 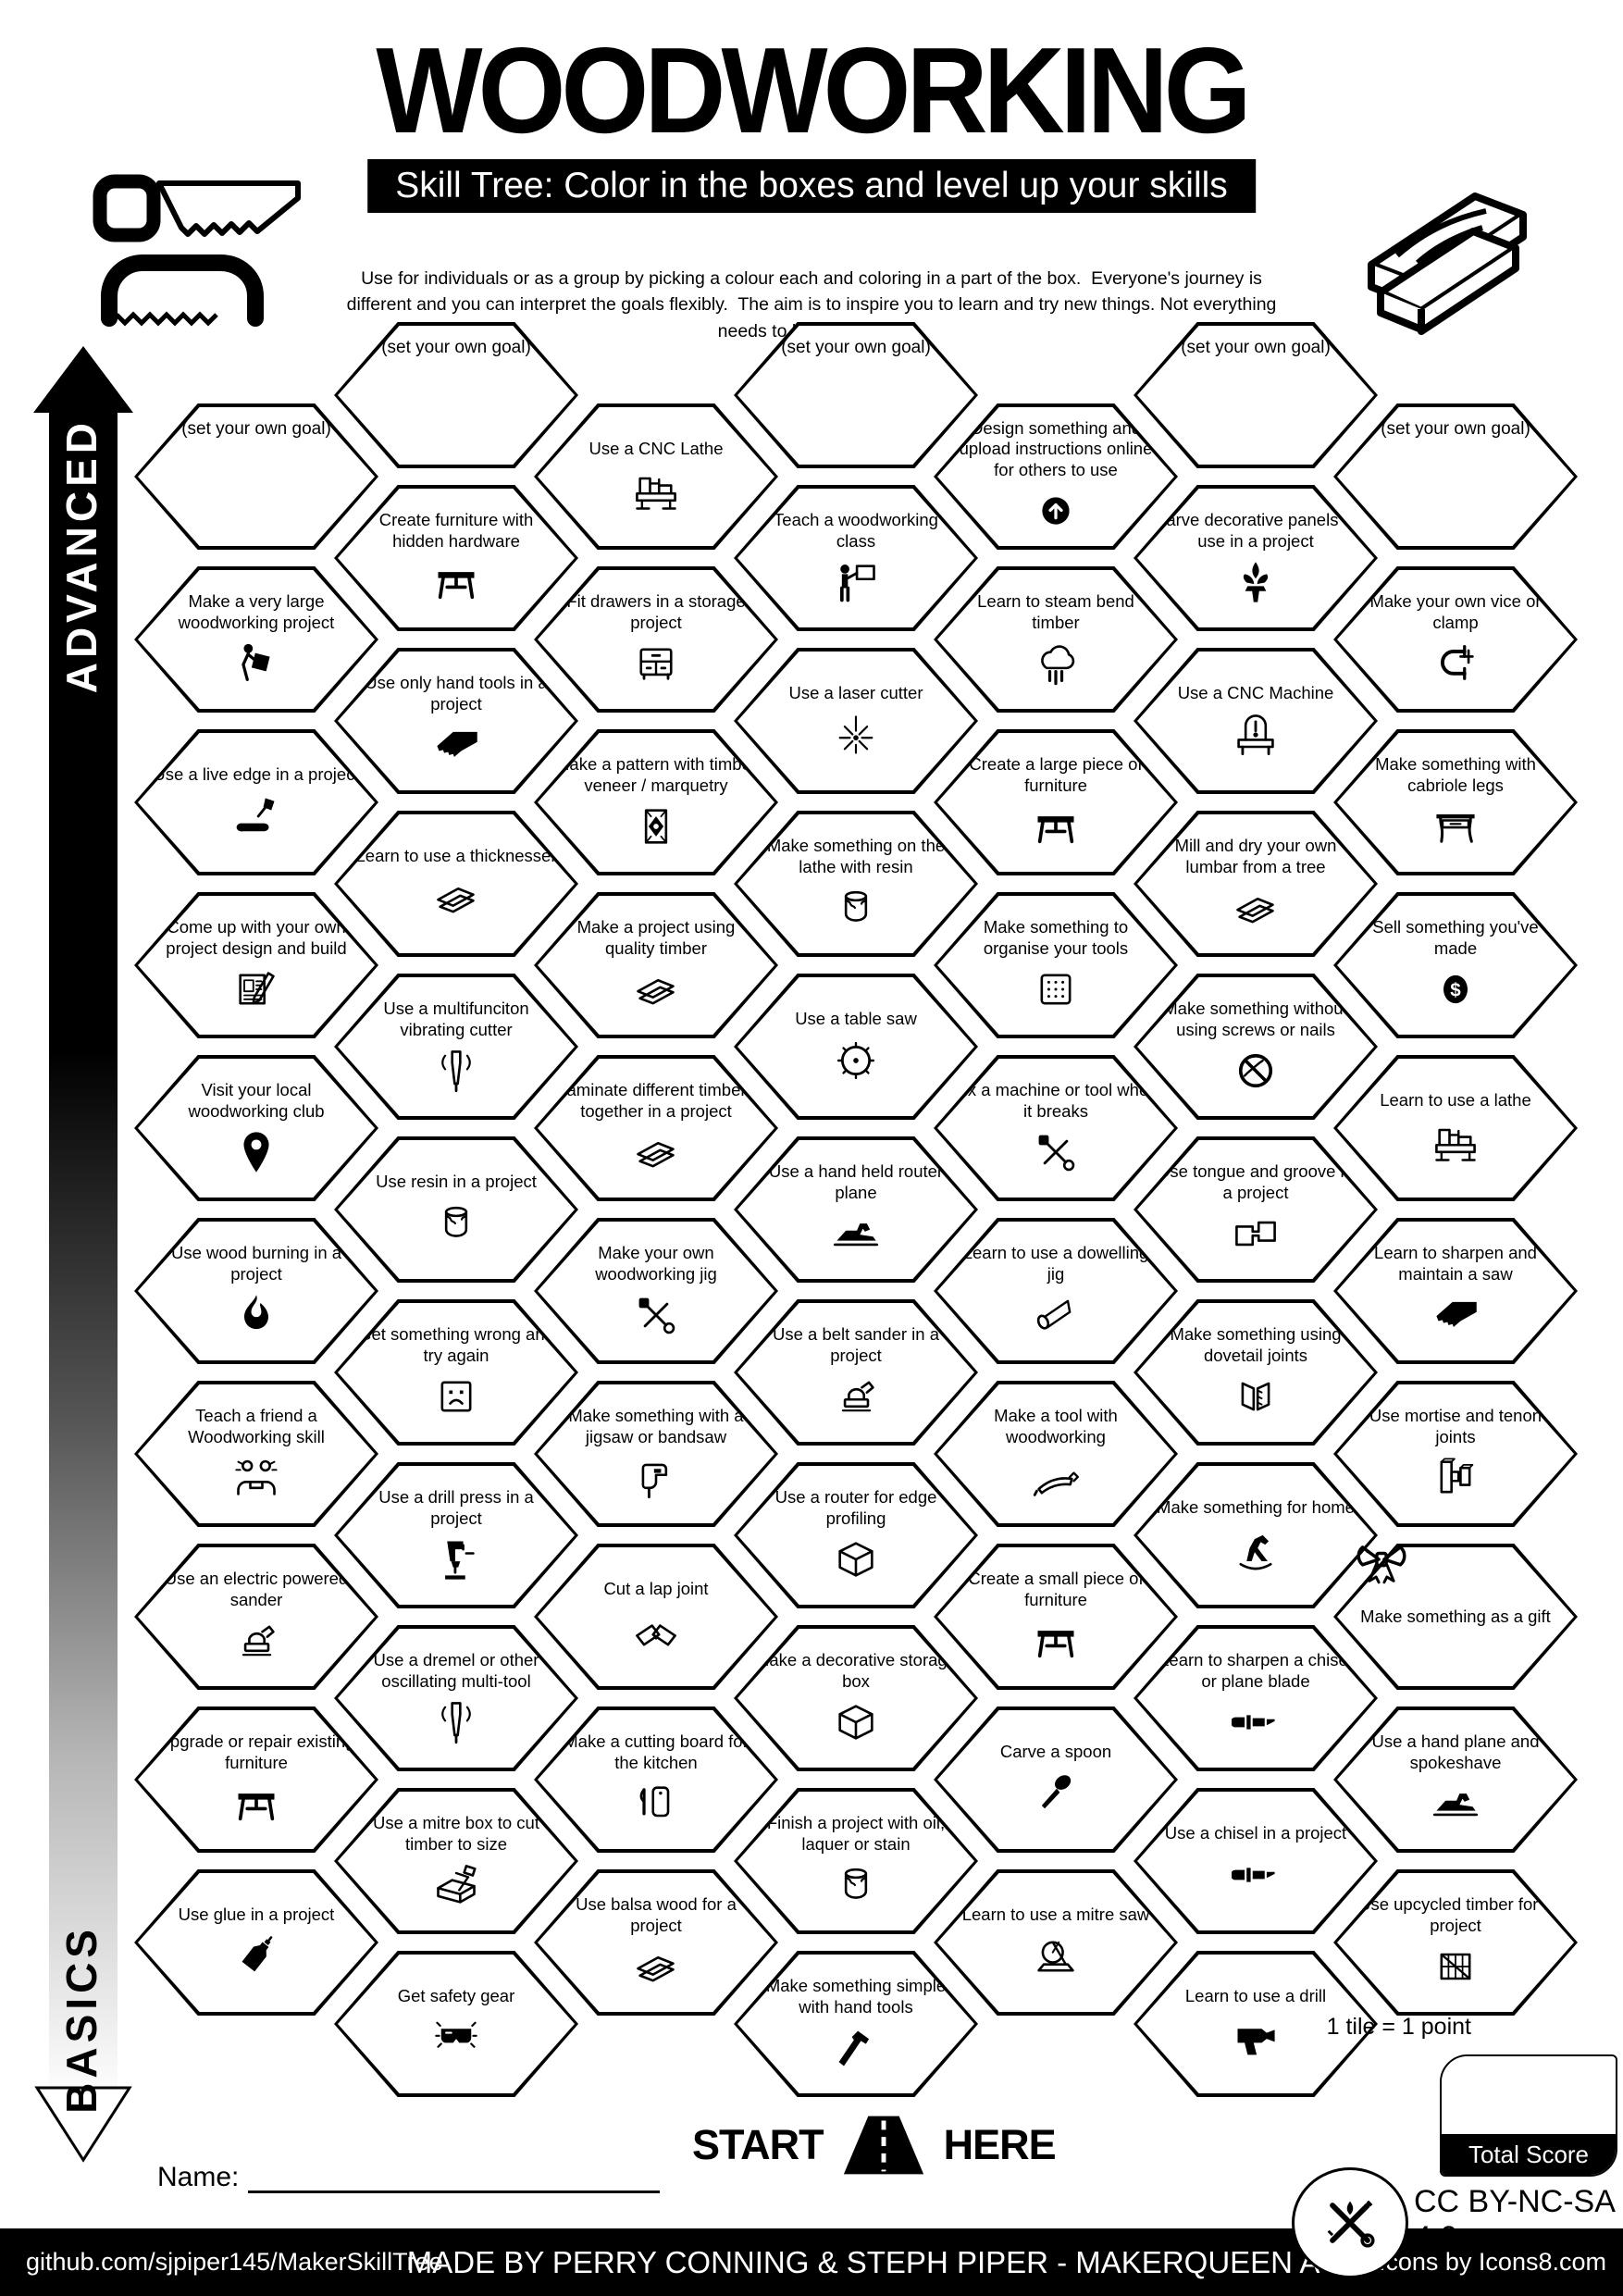 I want to click on hex-tile: Sell something you've made, so click(x=1455, y=965).